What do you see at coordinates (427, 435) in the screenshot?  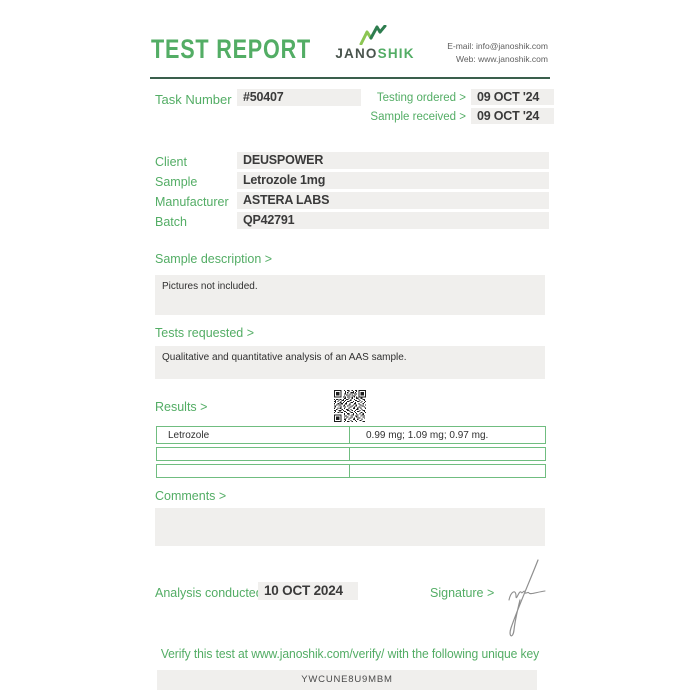 I see `result-value: 0.99 mg; 1.09 mg; 0.97 mg.` at bounding box center [427, 435].